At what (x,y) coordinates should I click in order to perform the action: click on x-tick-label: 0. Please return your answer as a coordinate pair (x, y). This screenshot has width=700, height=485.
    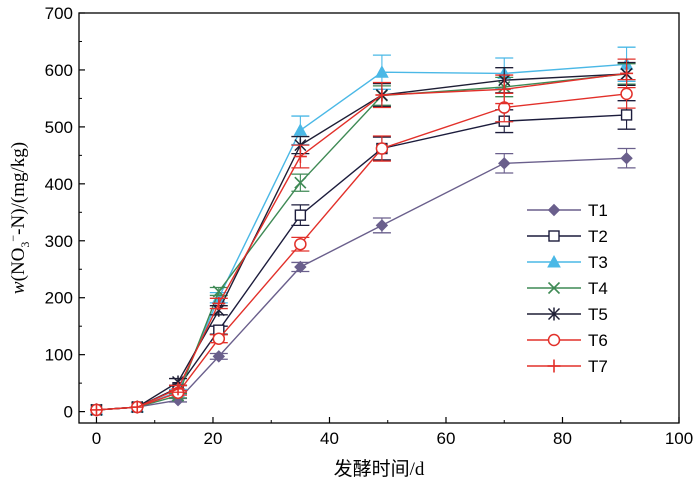
    Looking at the image, I should click on (96, 438).